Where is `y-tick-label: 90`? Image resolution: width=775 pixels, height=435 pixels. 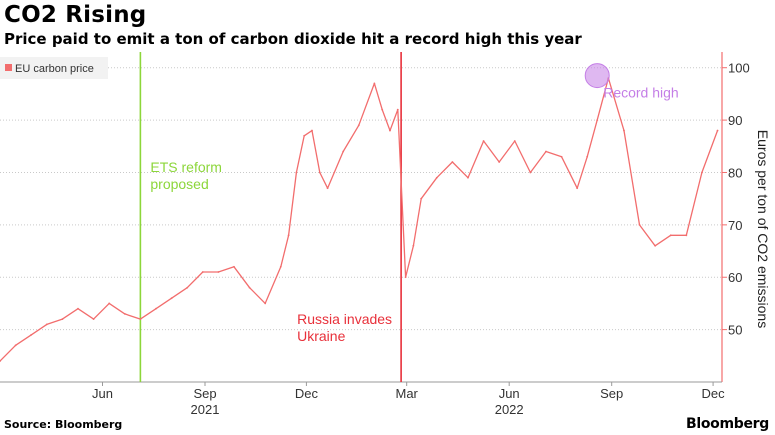
y-tick-label: 90 is located at coordinates (735, 120).